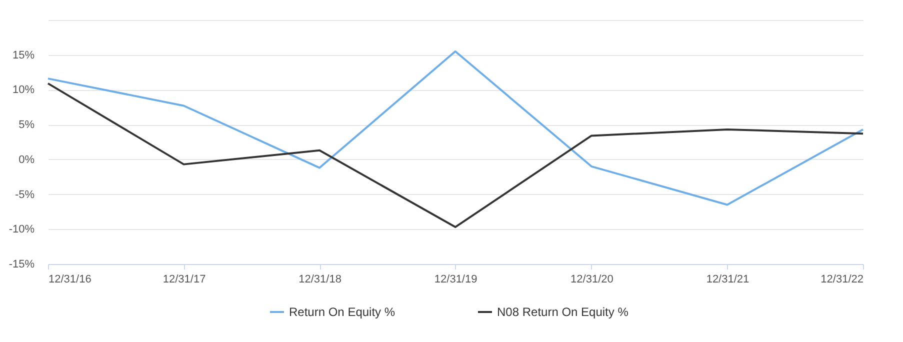  I want to click on y-tick-label: -10%, so click(21, 230).